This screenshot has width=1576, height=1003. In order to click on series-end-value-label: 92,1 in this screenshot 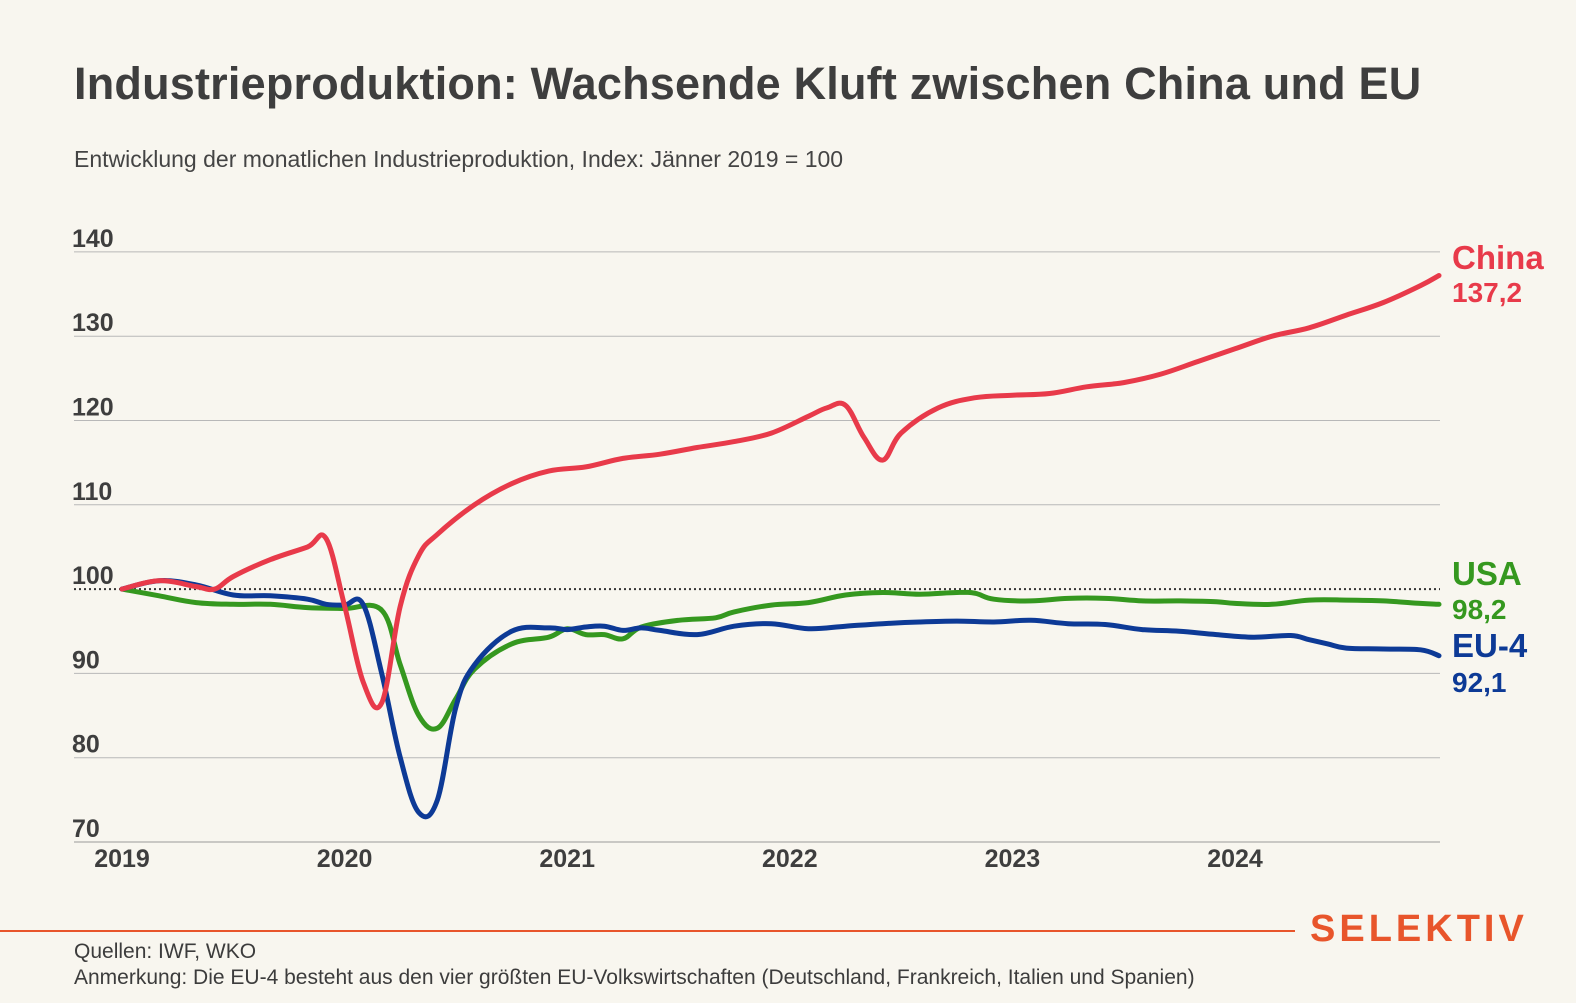, I will do `click(1479, 682)`.